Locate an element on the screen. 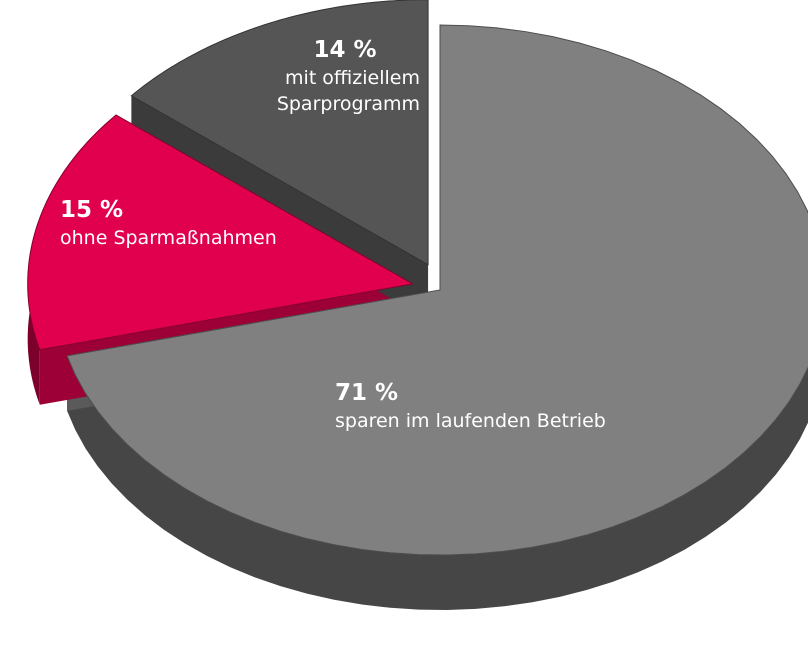 Image resolution: width=808 pixels, height=653 pixels. slice-label: 71 % sparen im laufenden Betrieb is located at coordinates (470, 406).